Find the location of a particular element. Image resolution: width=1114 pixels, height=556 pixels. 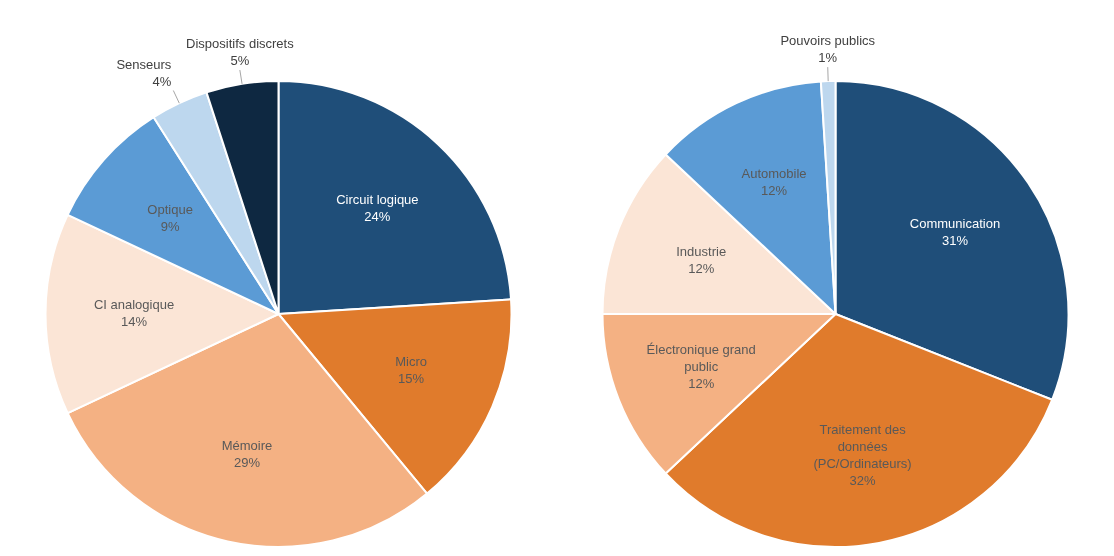

data-label: 32% is located at coordinates (863, 480).